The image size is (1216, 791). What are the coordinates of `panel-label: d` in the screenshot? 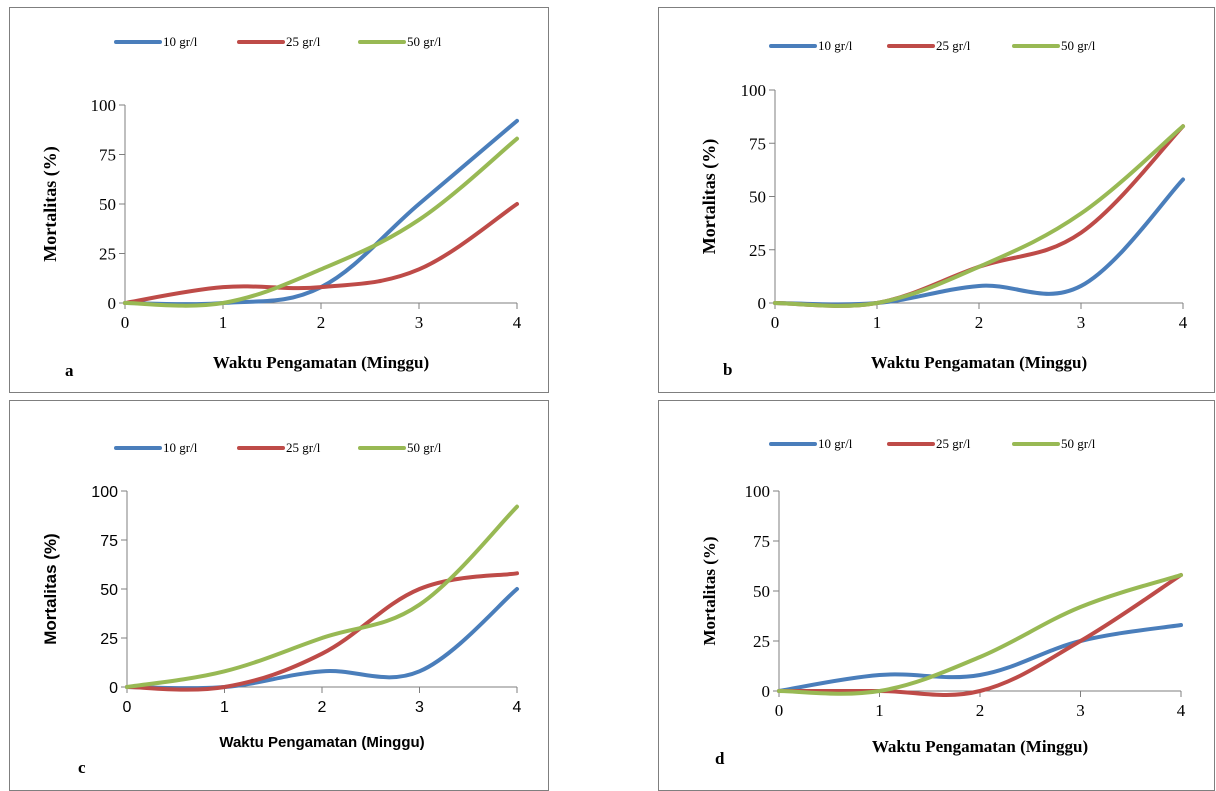 It's located at (720, 758).